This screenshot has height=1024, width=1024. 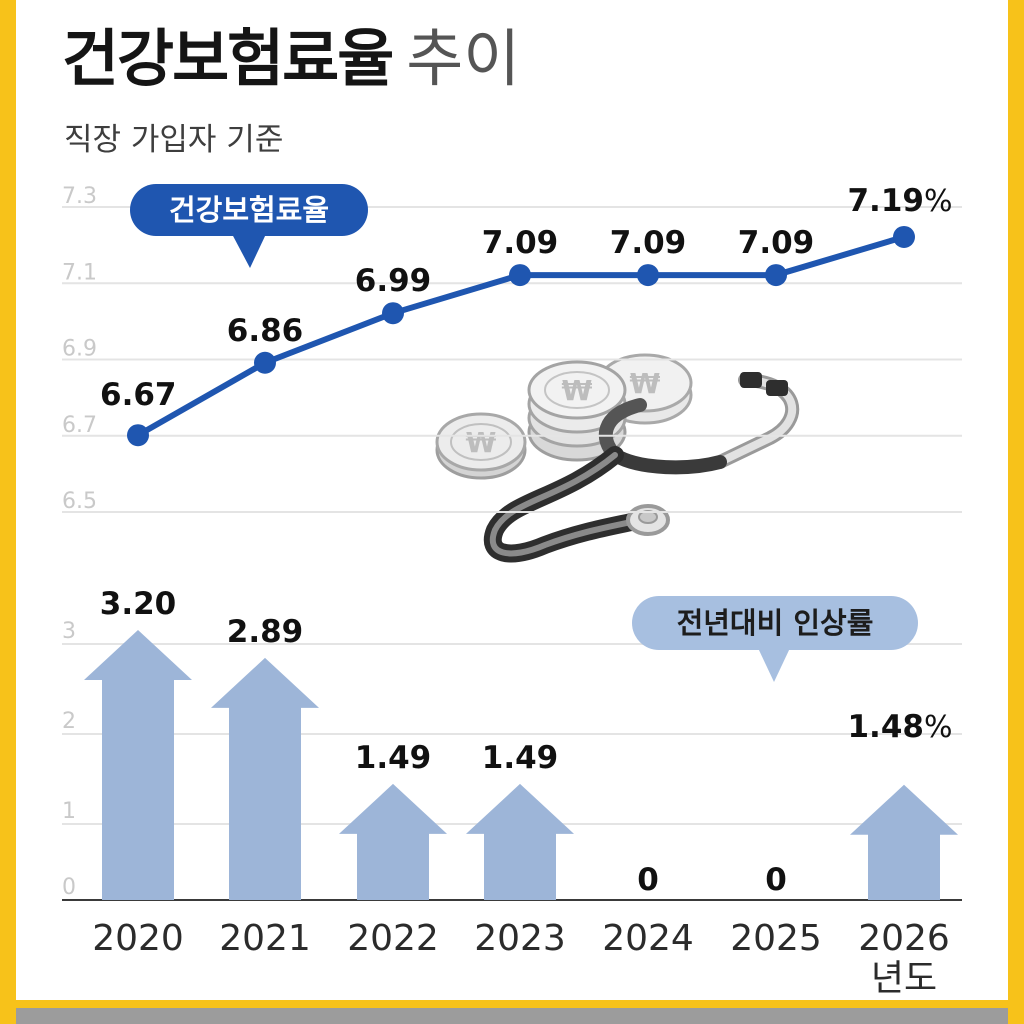 I want to click on line-series-callout-box, so click(x=249, y=210).